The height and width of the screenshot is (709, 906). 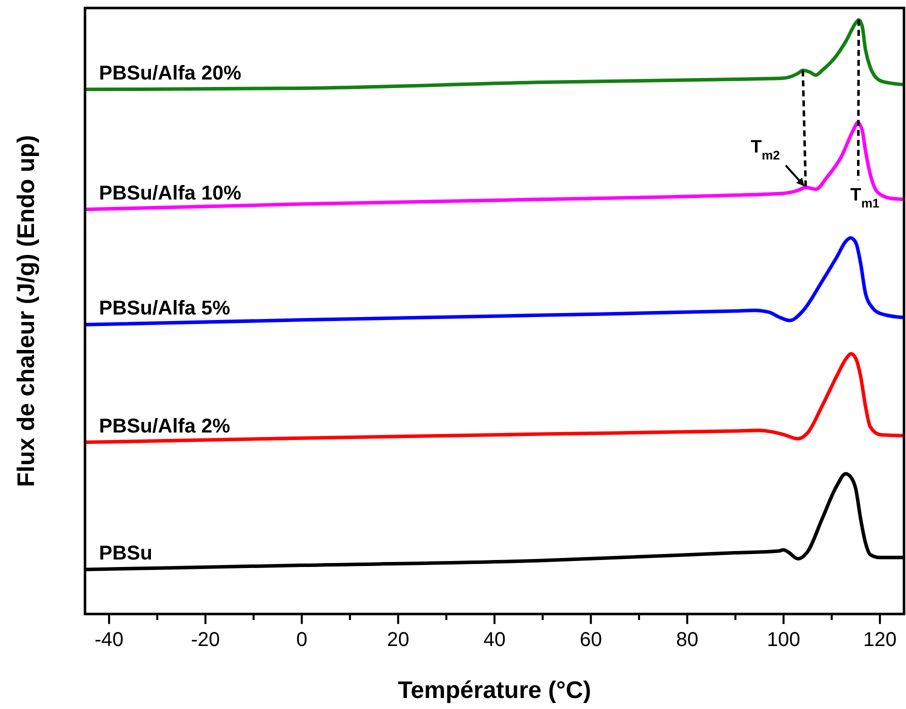 What do you see at coordinates (26, 311) in the screenshot?
I see `y-axis-title: Flux de chaleur (J/g) (Endo up)` at bounding box center [26, 311].